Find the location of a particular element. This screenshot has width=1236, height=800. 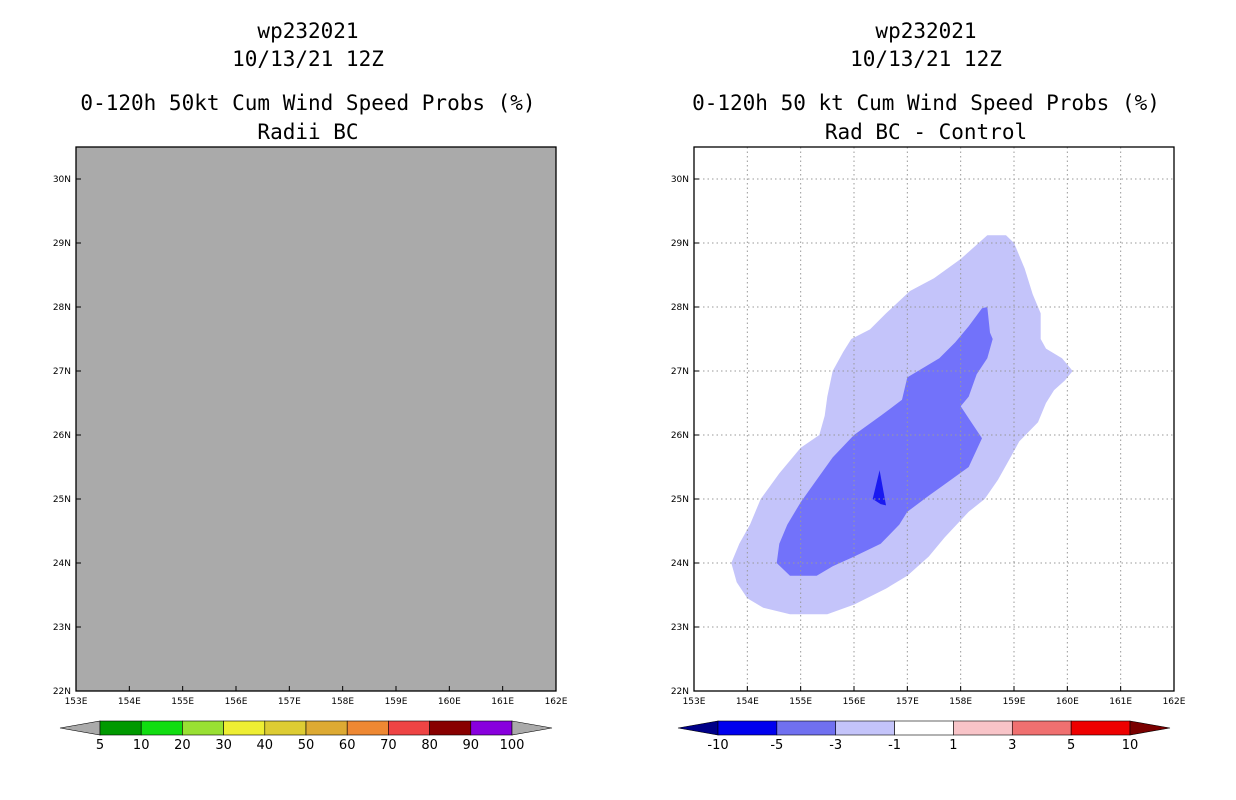

right-xtick-label-9: 162E is located at coordinates (1174, 702).